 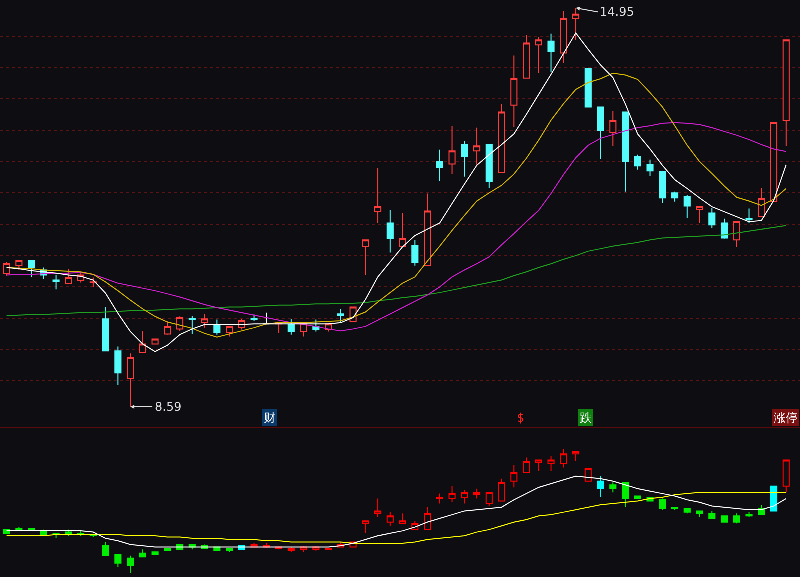 I want to click on annotation: 财, so click(x=270, y=418).